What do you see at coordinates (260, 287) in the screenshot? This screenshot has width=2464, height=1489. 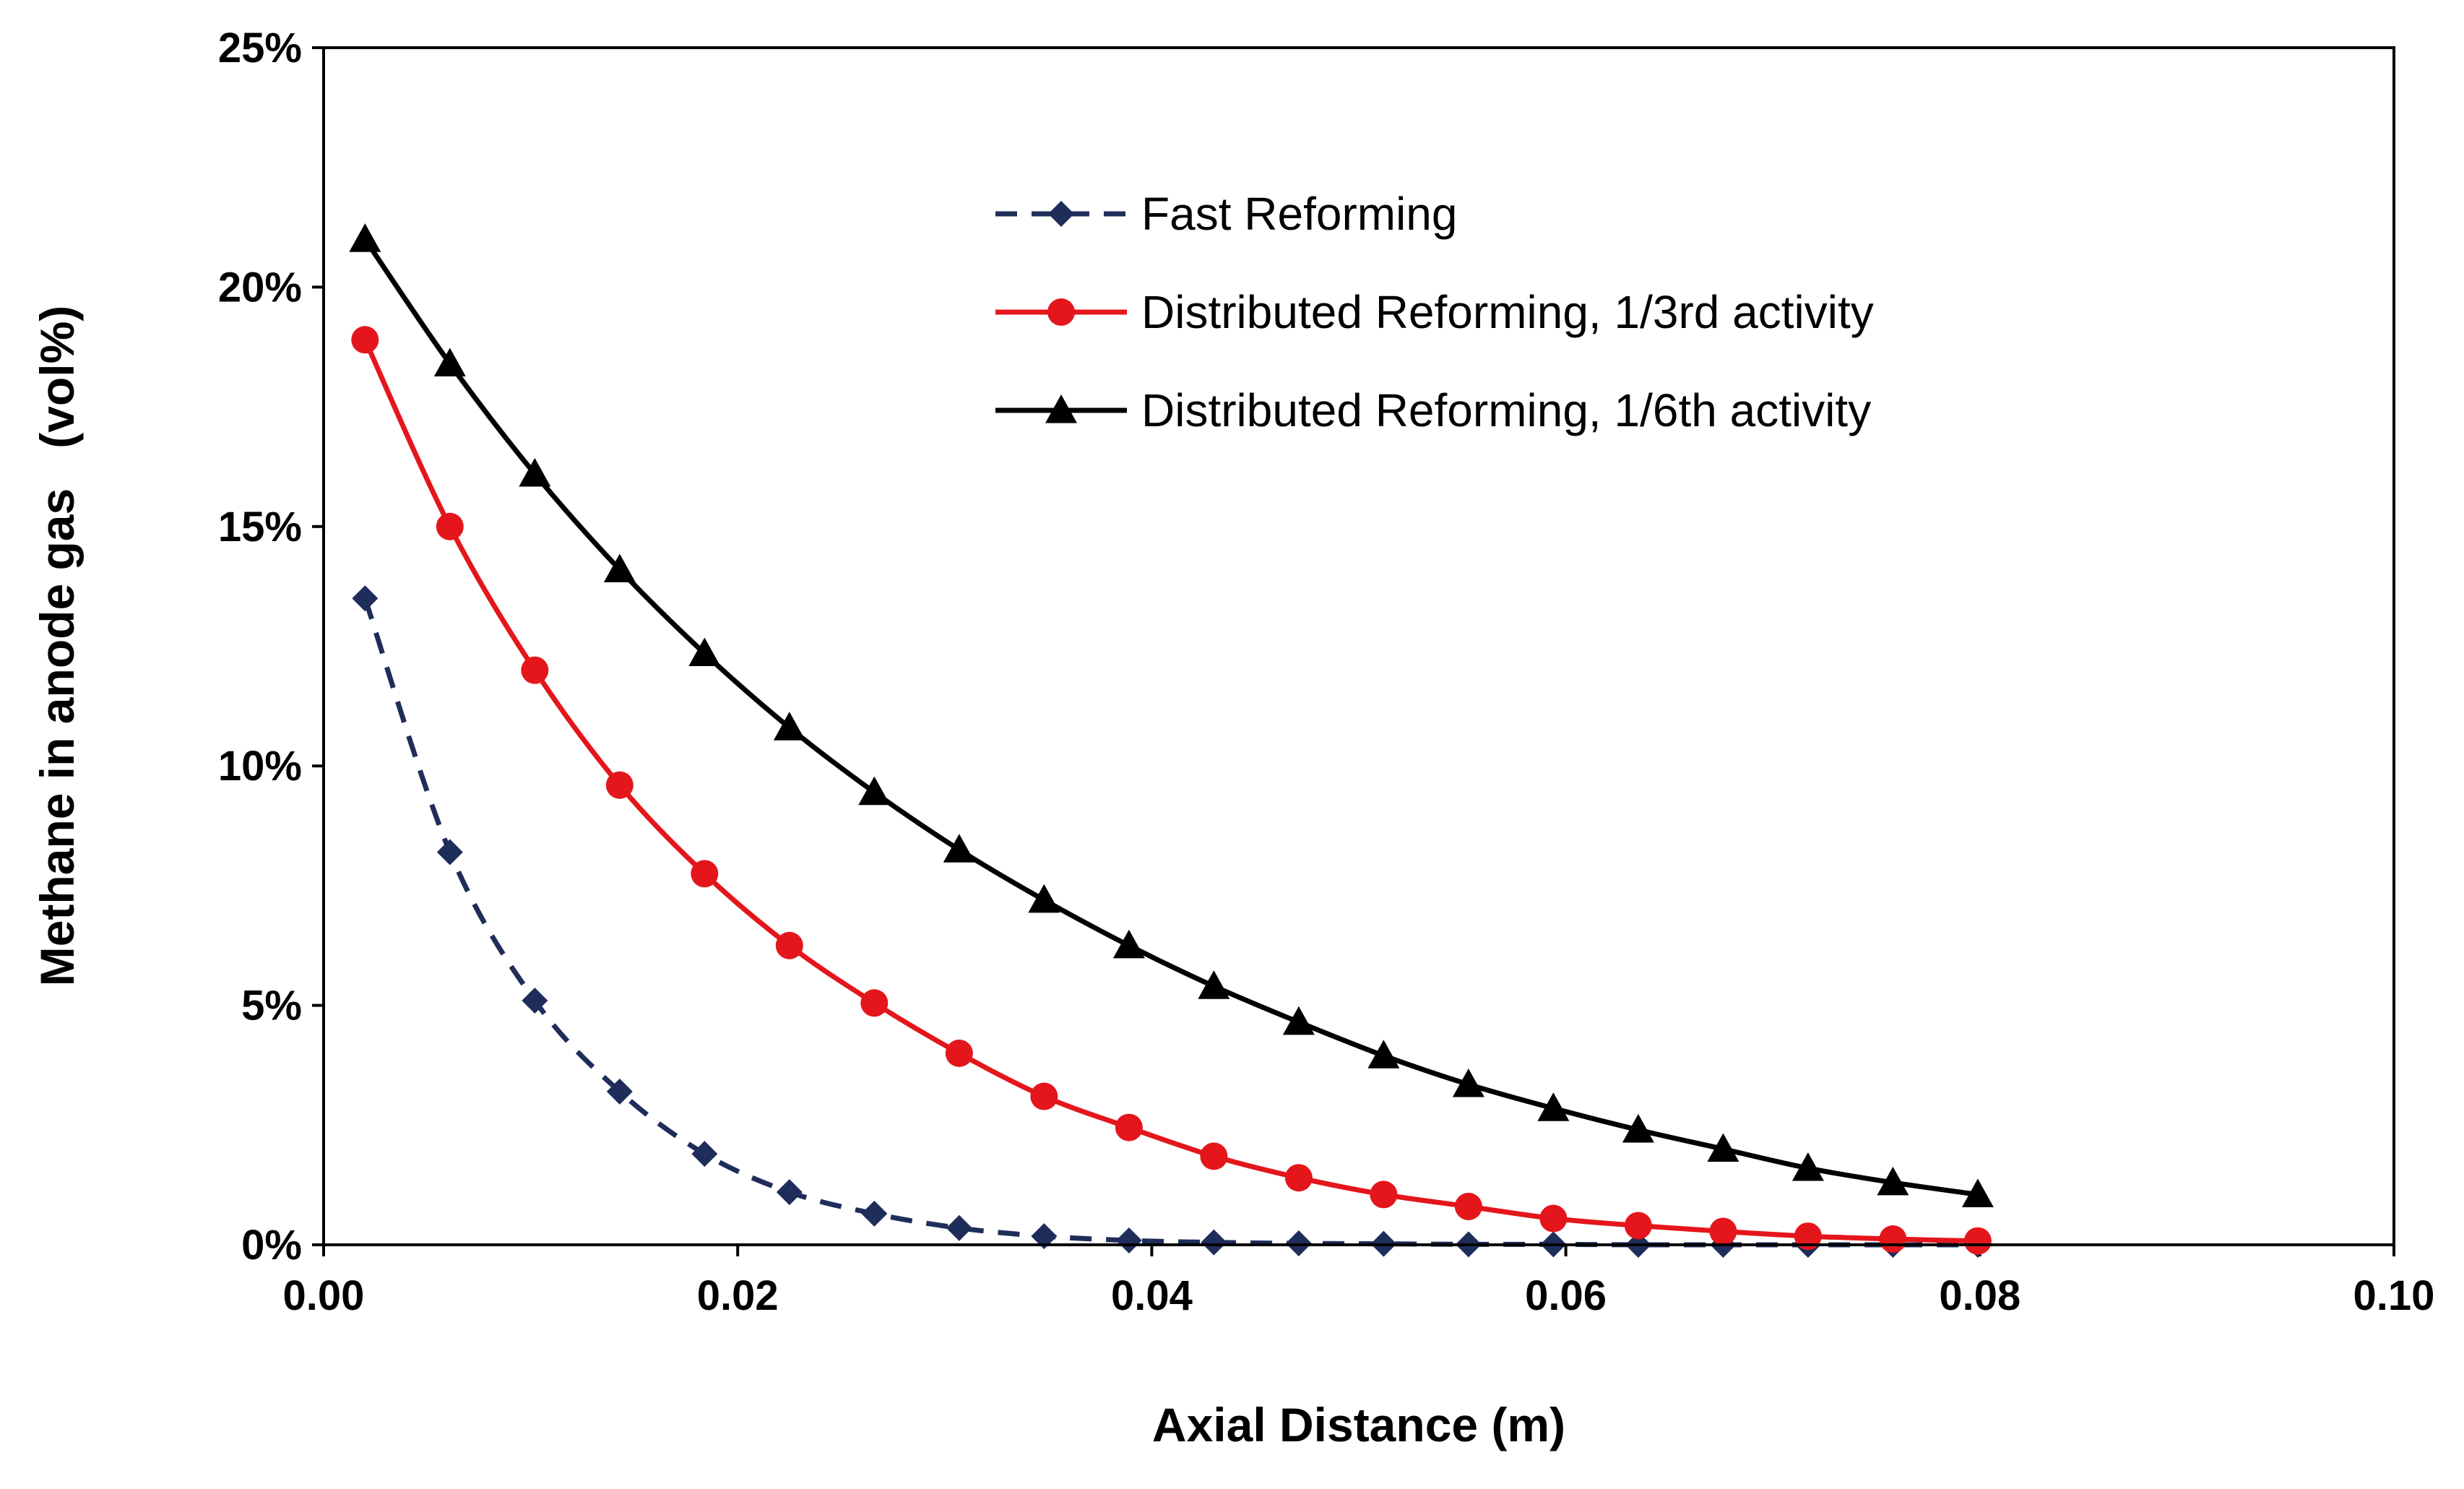 I see `y-tick-label: 20%` at bounding box center [260, 287].